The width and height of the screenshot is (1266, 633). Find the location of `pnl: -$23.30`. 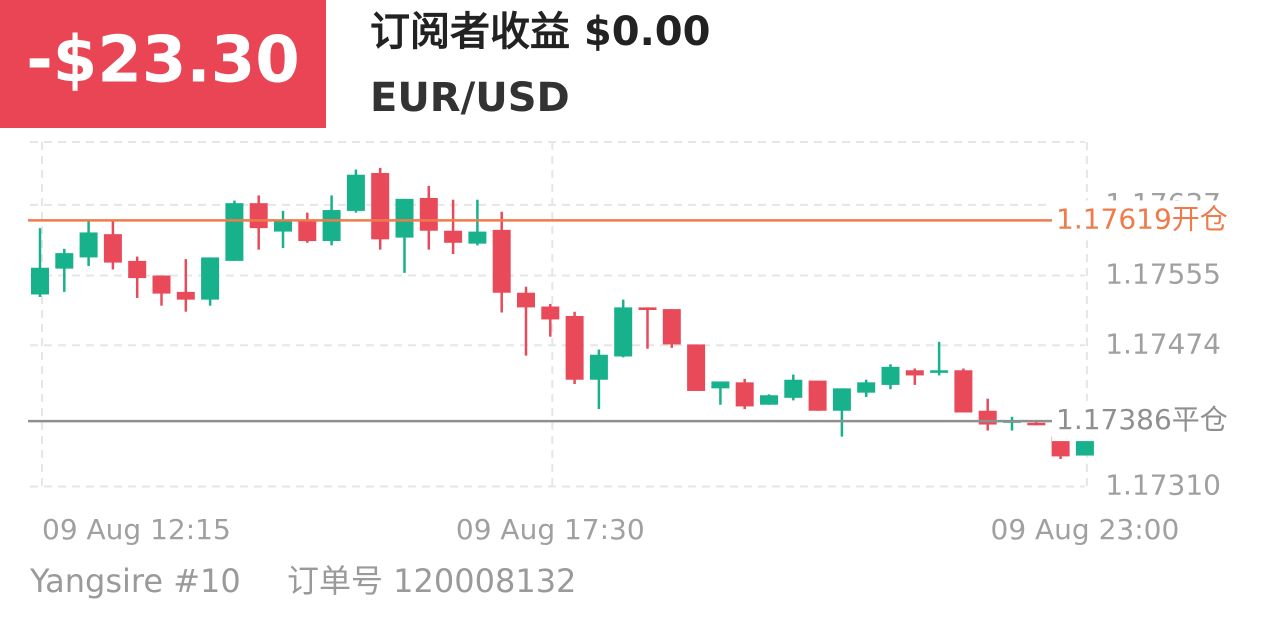

pnl: -$23.30 is located at coordinates (163, 61).